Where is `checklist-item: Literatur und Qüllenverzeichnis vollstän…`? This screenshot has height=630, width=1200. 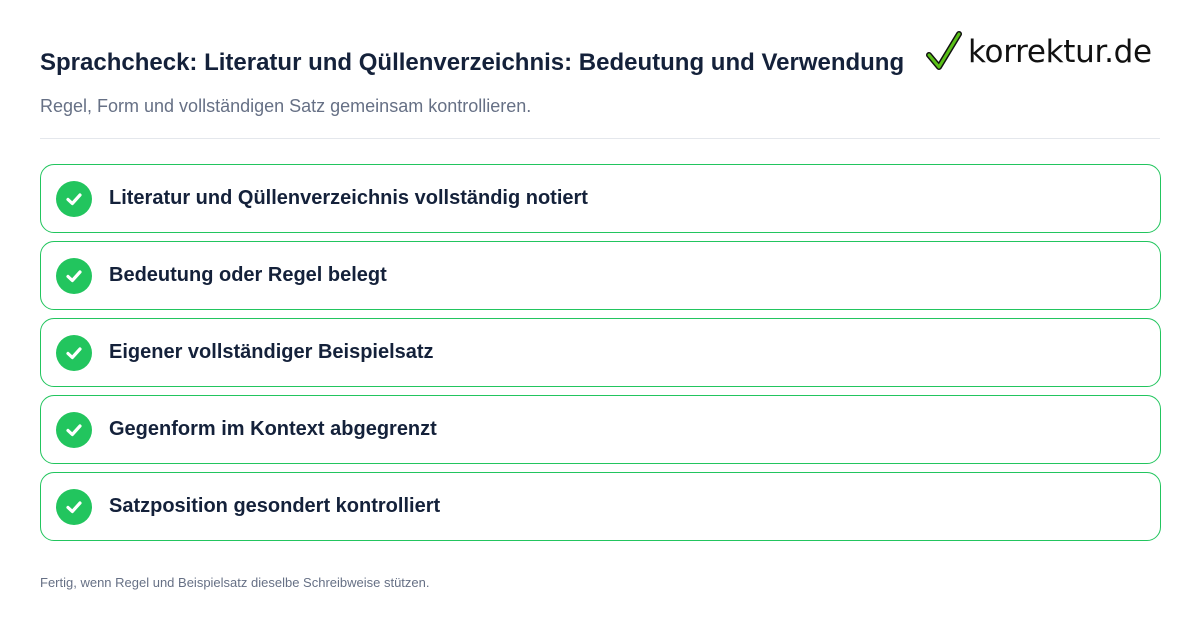 checklist-item: Literatur und Qüllenverzeichnis vollstän… is located at coordinates (600, 198).